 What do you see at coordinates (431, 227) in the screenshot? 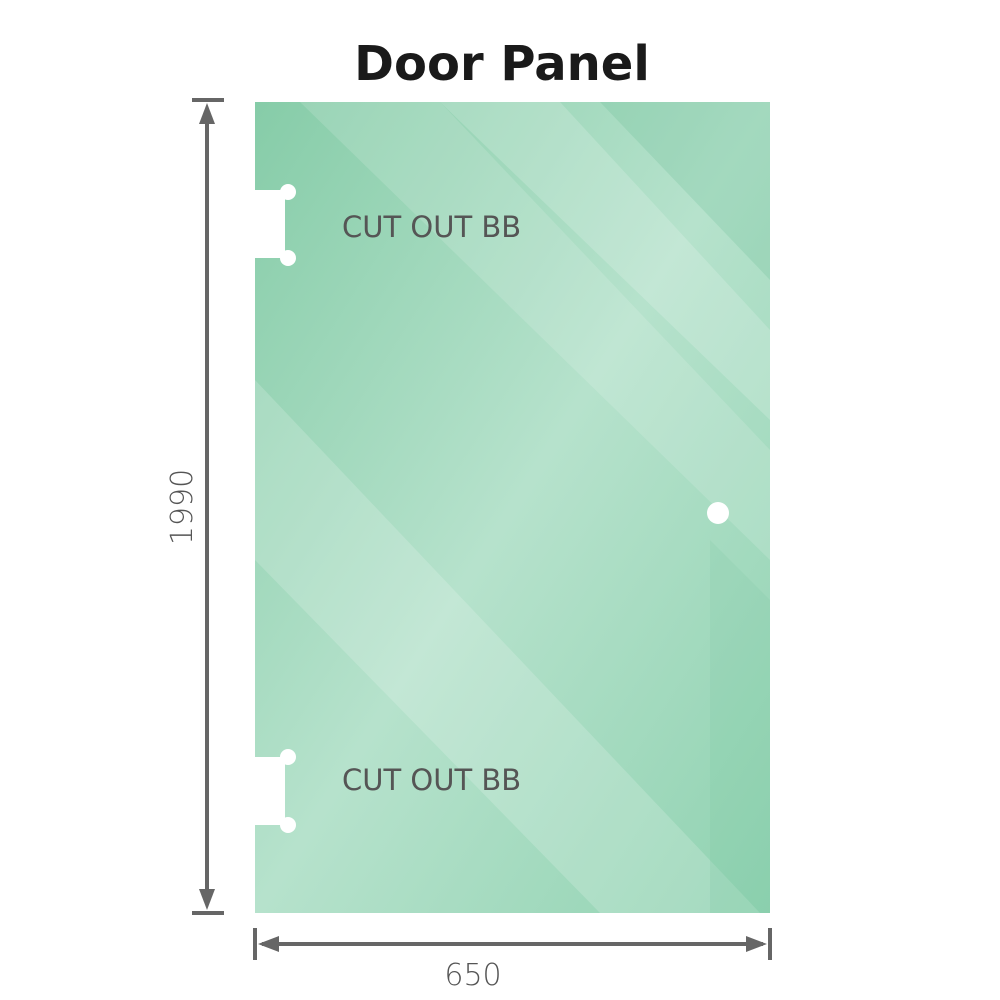
I see `cutout-label-top: CUT OUT BB` at bounding box center [431, 227].